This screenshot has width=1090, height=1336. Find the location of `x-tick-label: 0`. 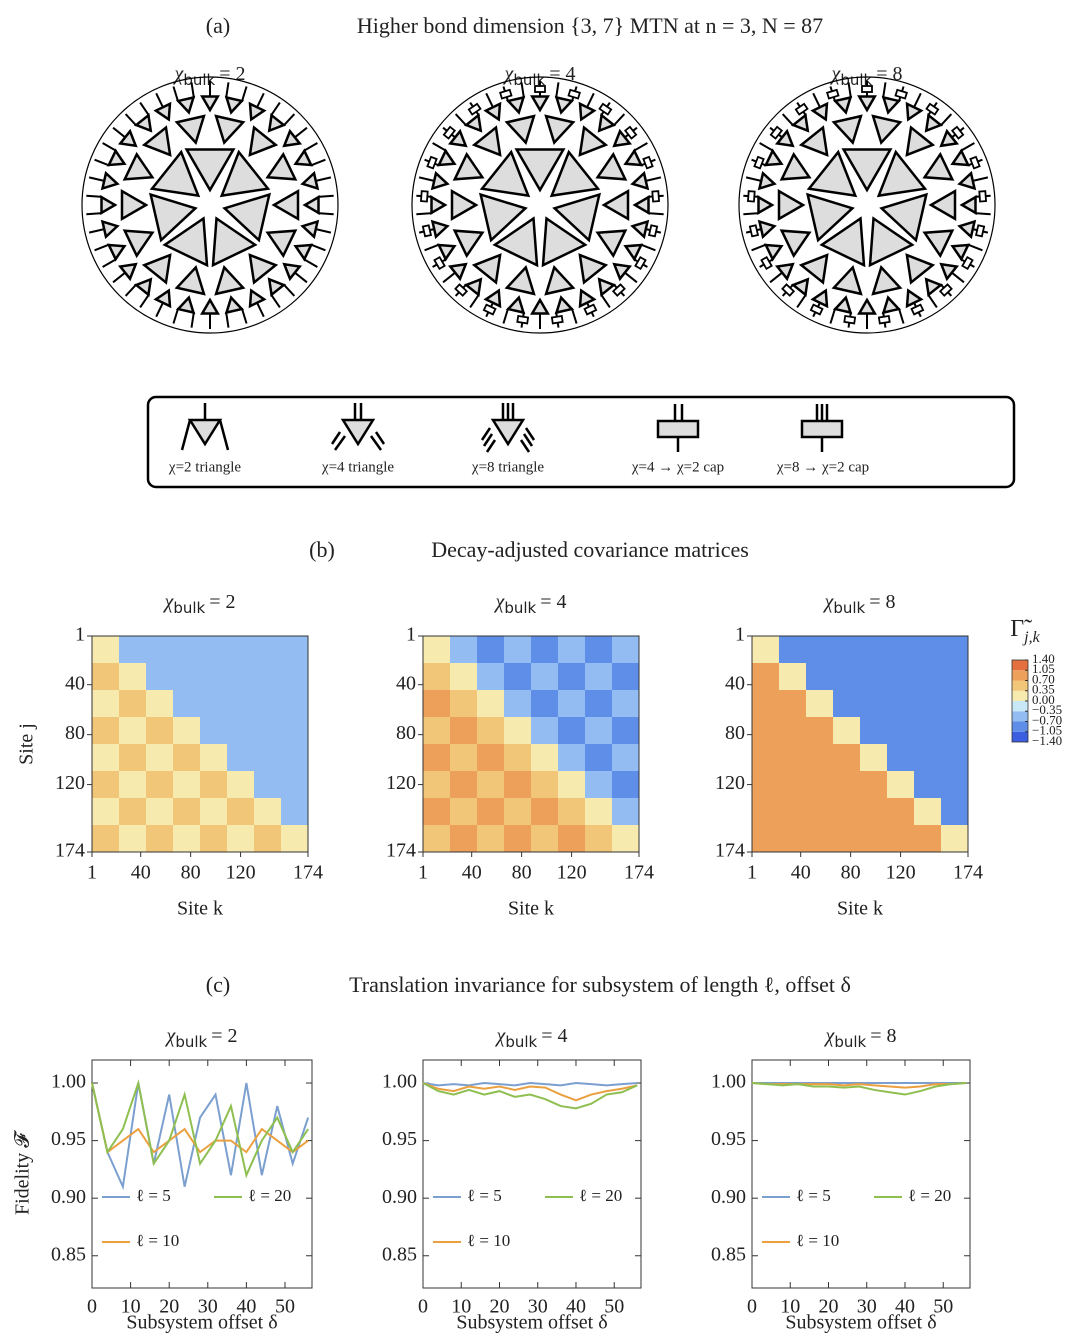

x-tick-label: 0 is located at coordinates (423, 1307).